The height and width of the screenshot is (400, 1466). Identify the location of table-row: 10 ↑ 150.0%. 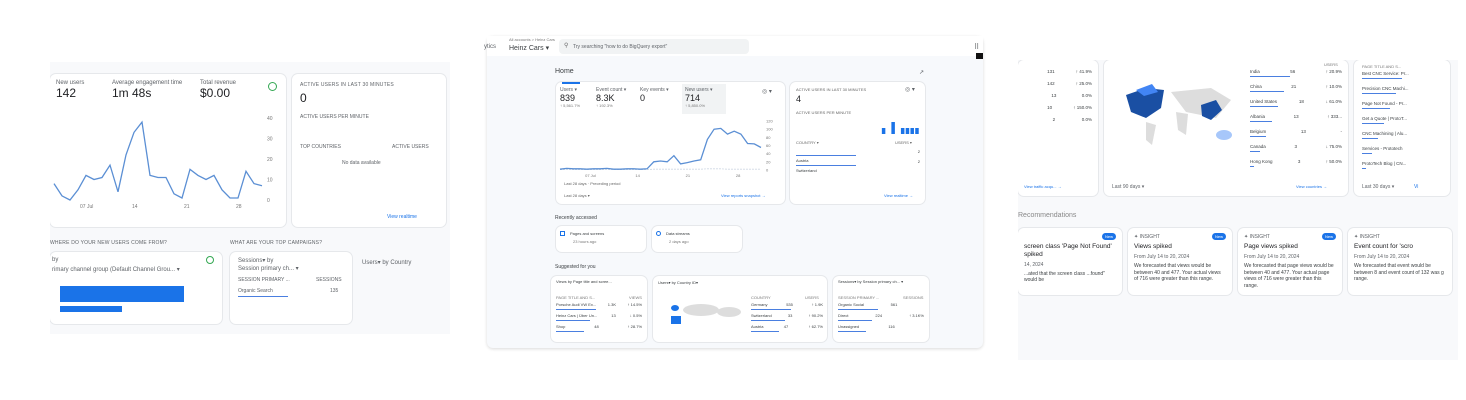
(1059, 108).